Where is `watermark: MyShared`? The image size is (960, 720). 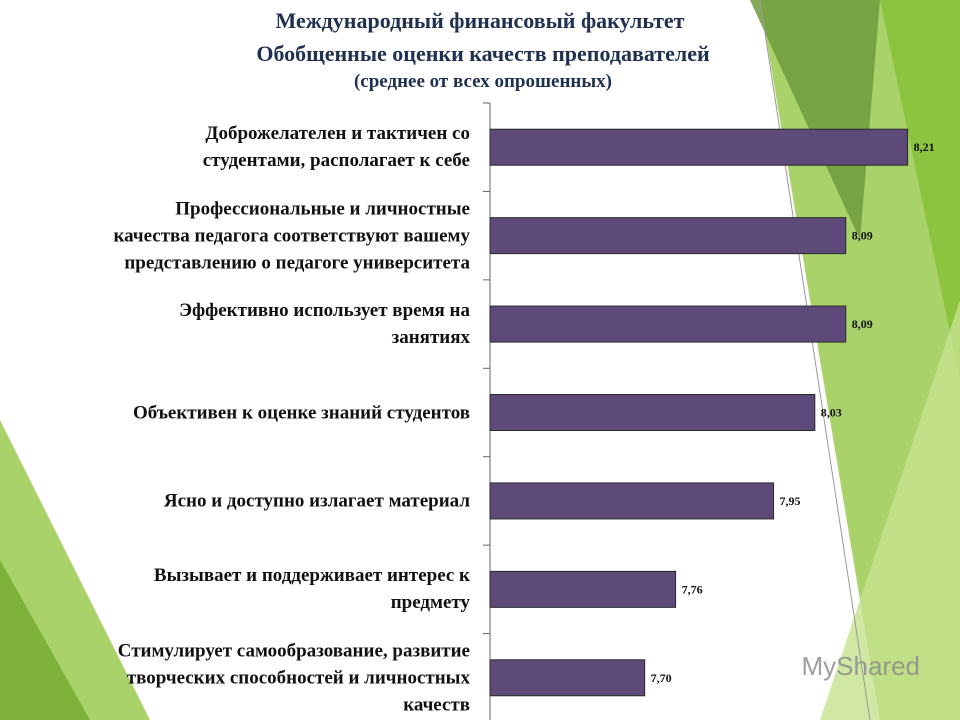 watermark: MyShared is located at coordinates (861, 666).